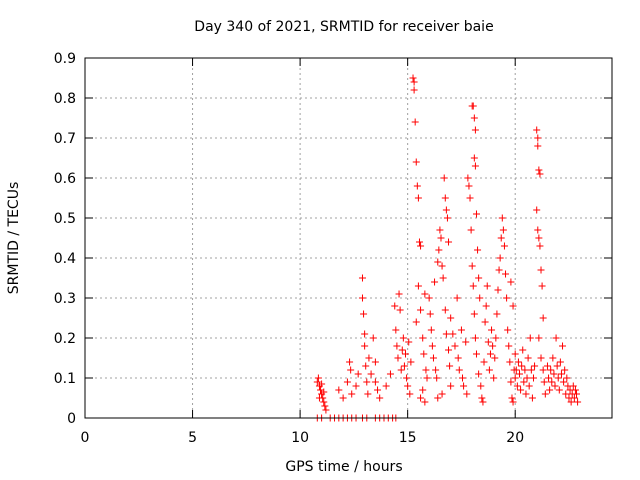  I want to click on y-tick-label: 0.2, so click(65, 339).